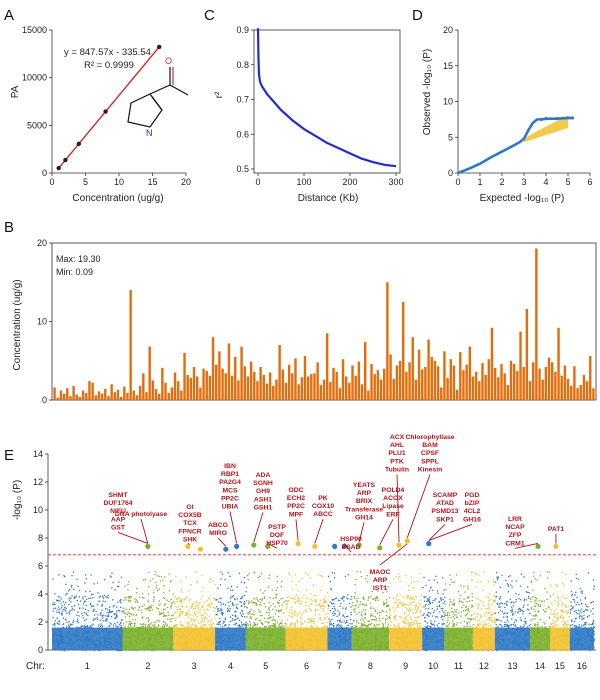  I want to click on panel-d-observed-line, so click(515, 145).